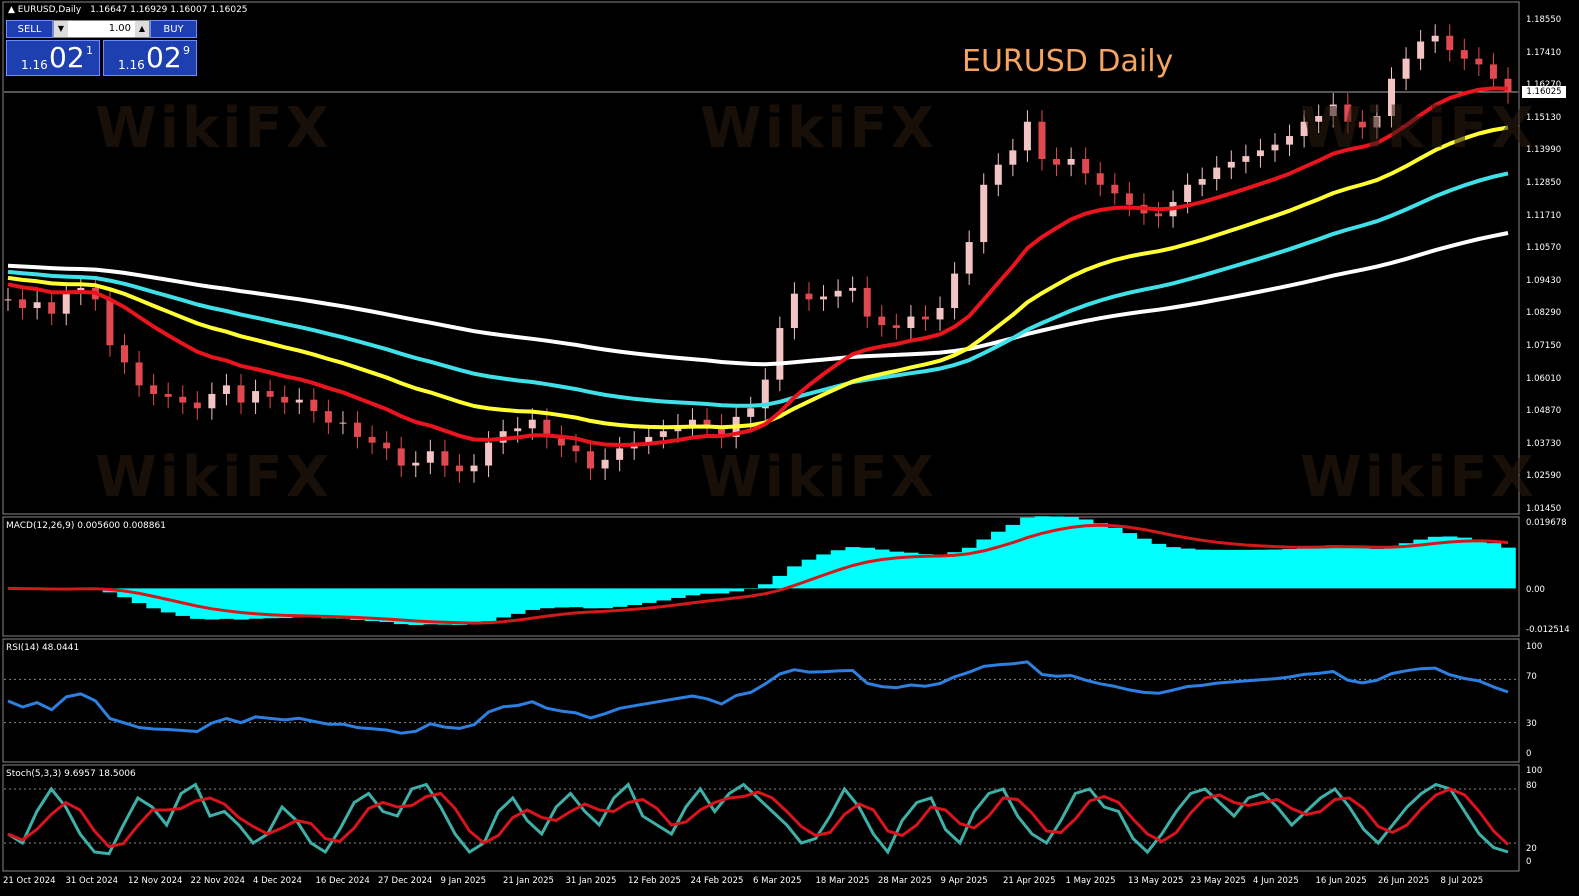  I want to click on lot-increase-icon: ▲, so click(142, 29).